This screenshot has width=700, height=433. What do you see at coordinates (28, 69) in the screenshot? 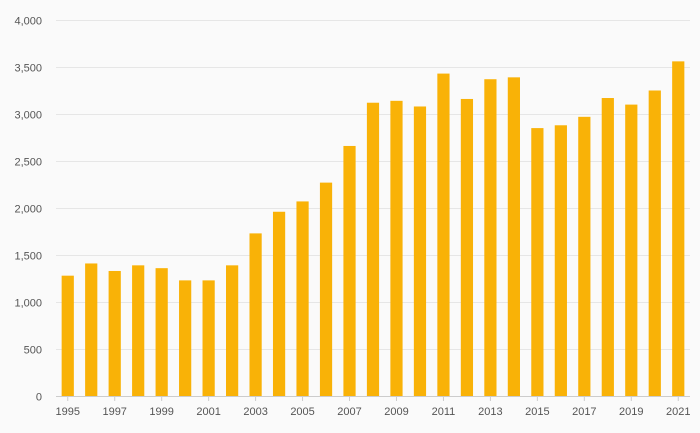
I see `y-tick-label: 3,500` at bounding box center [28, 69].